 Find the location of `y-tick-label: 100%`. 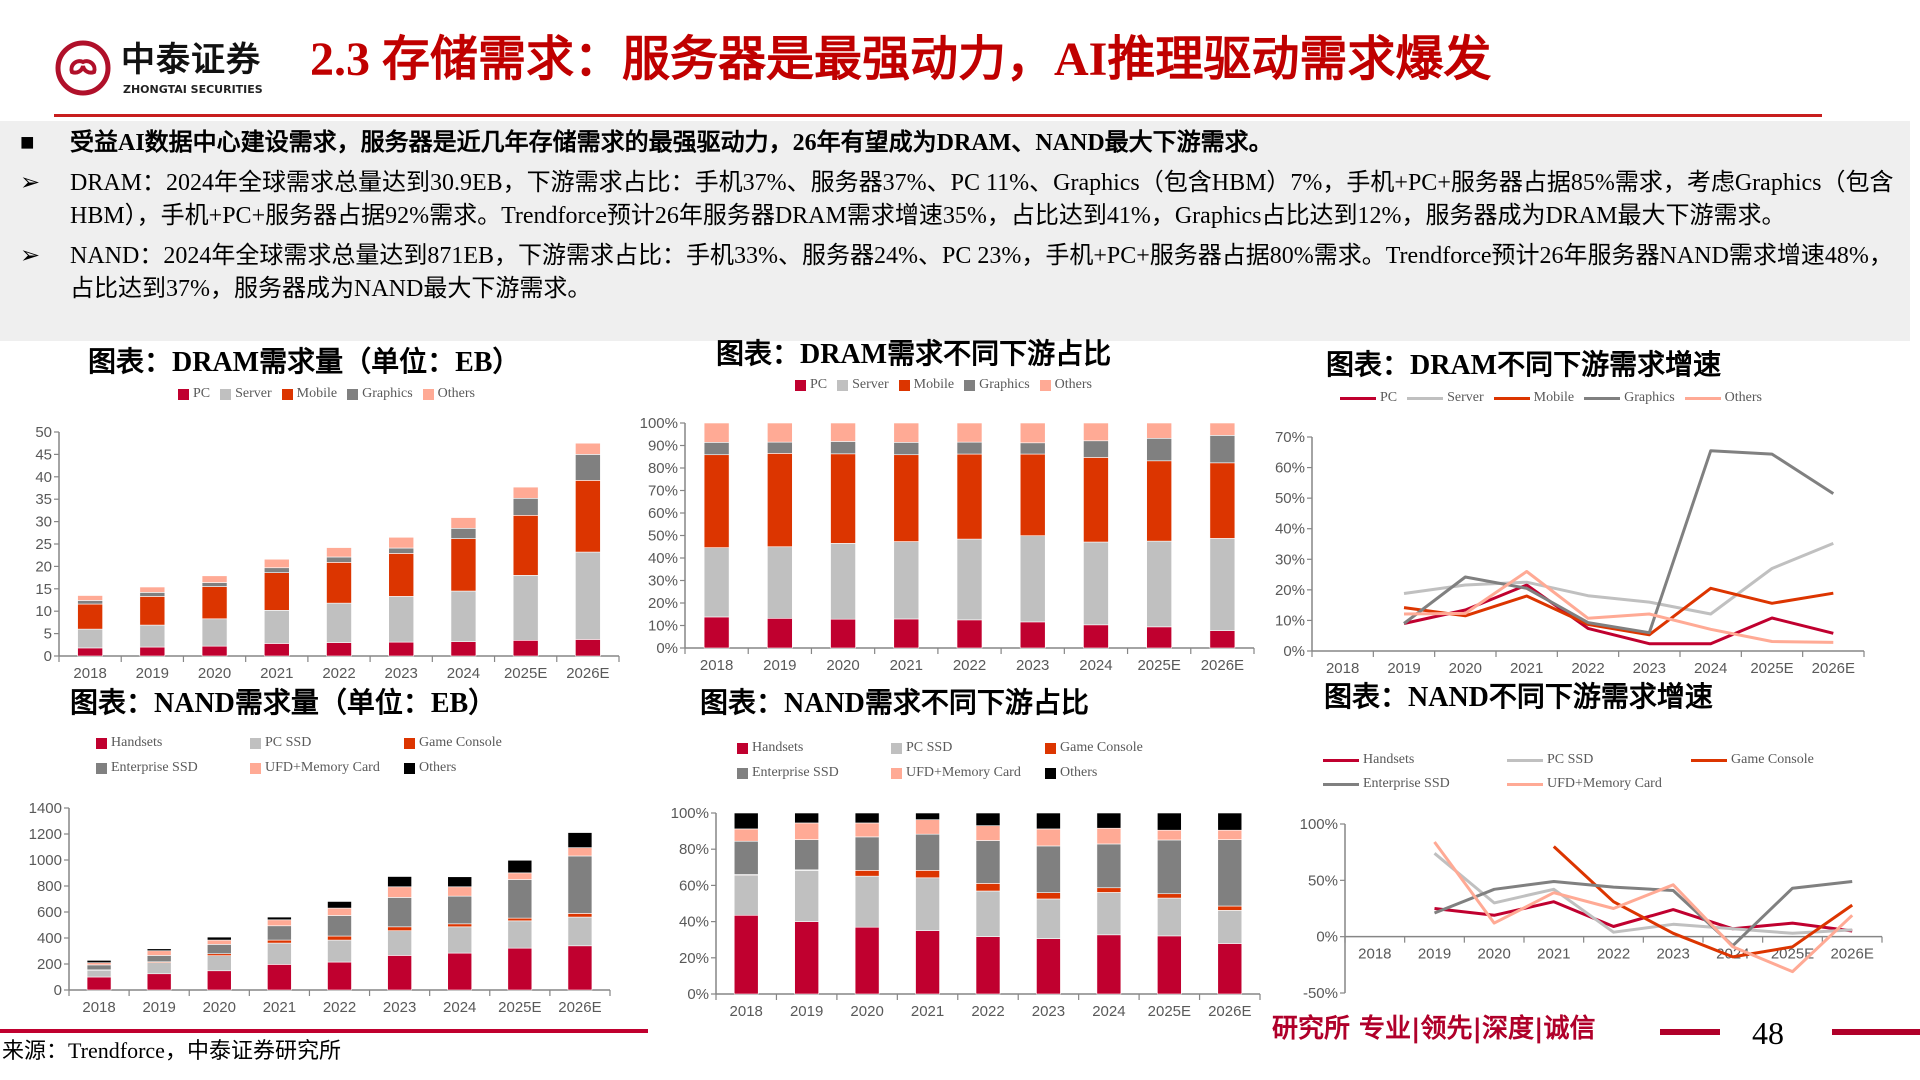

y-tick-label: 100% is located at coordinates (690, 813).